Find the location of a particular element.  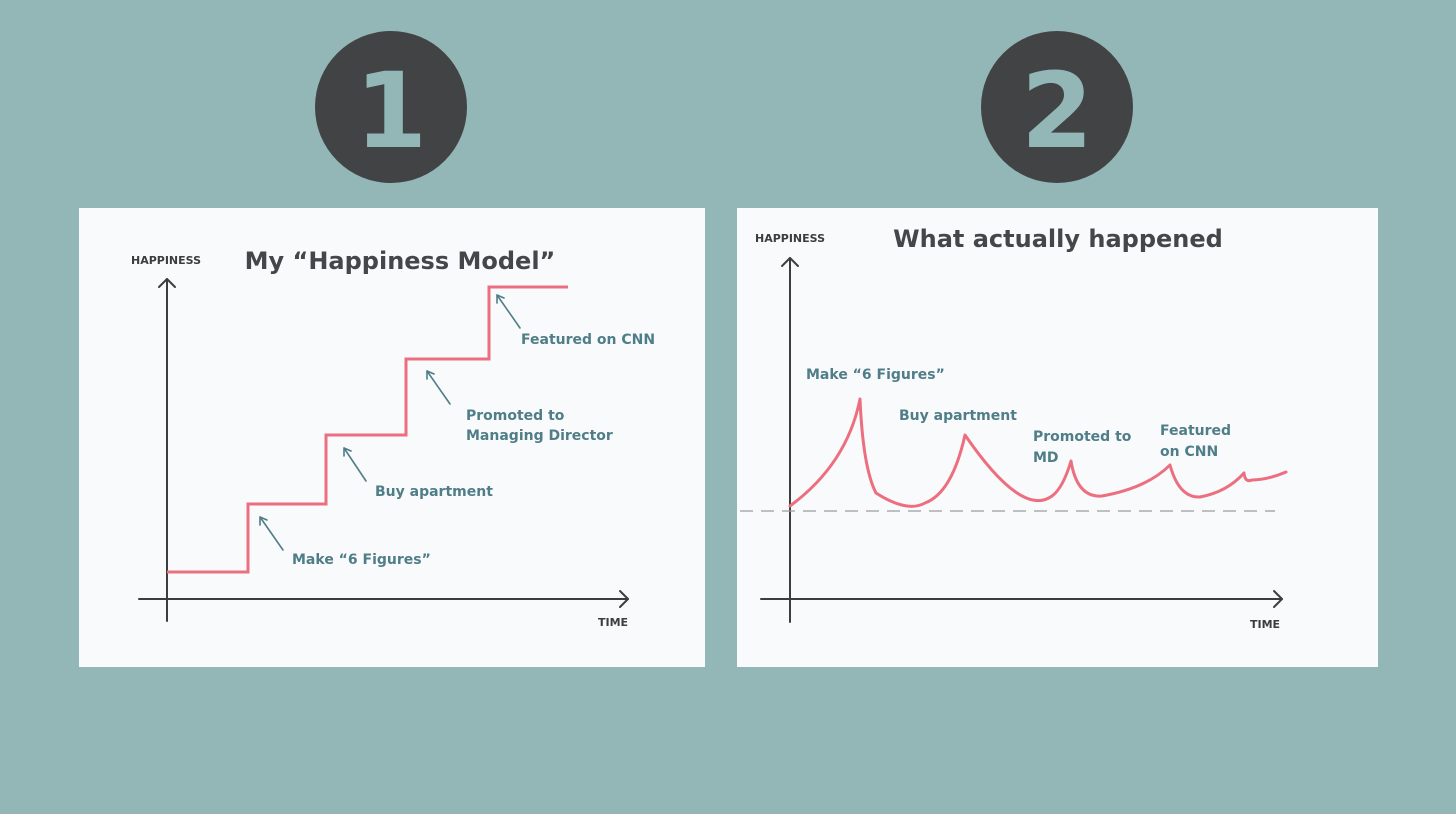

model-y-axis-label: HAPPINESS is located at coordinates (166, 260).